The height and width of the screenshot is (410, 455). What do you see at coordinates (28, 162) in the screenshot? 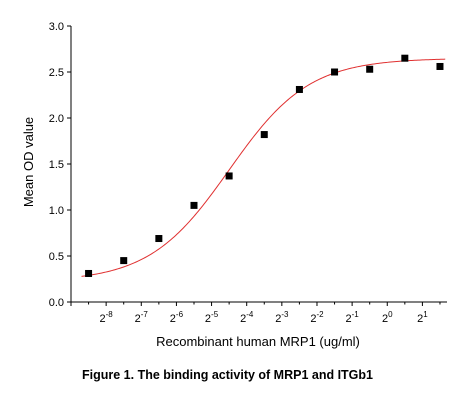
I see `y-axis-label: Mean OD value` at bounding box center [28, 162].